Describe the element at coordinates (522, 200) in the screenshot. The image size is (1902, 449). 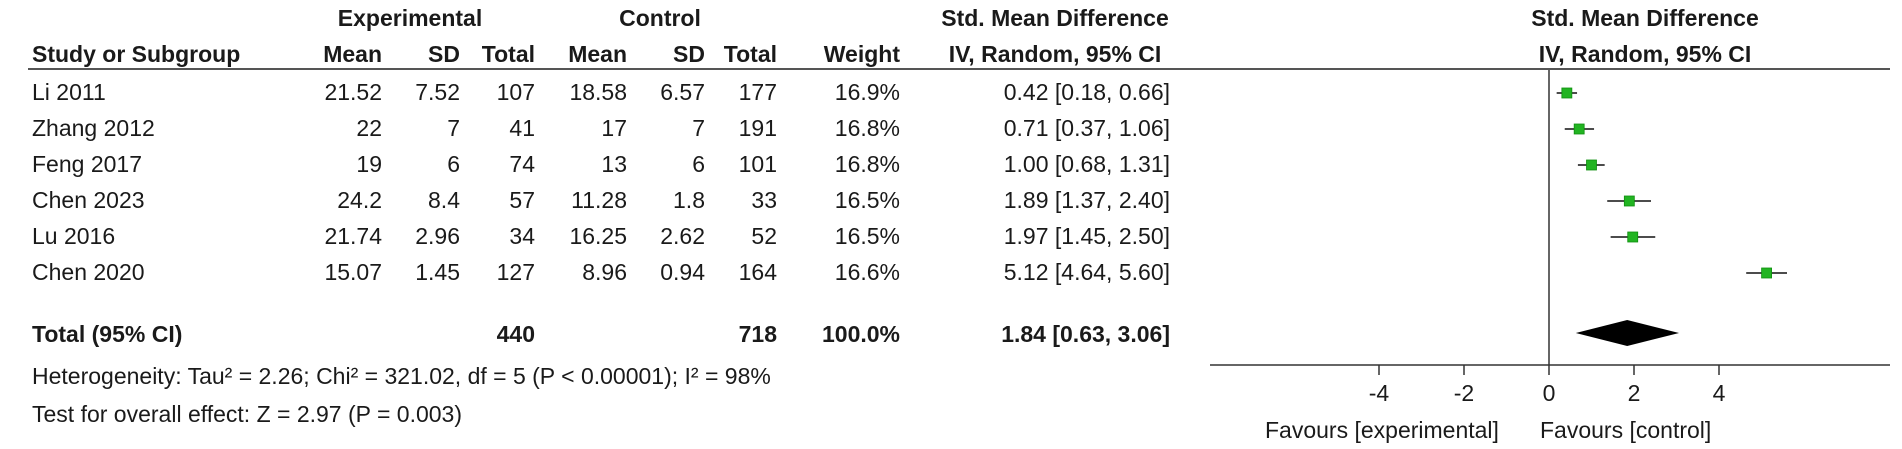
I see `cell-total-e: 57` at that location.